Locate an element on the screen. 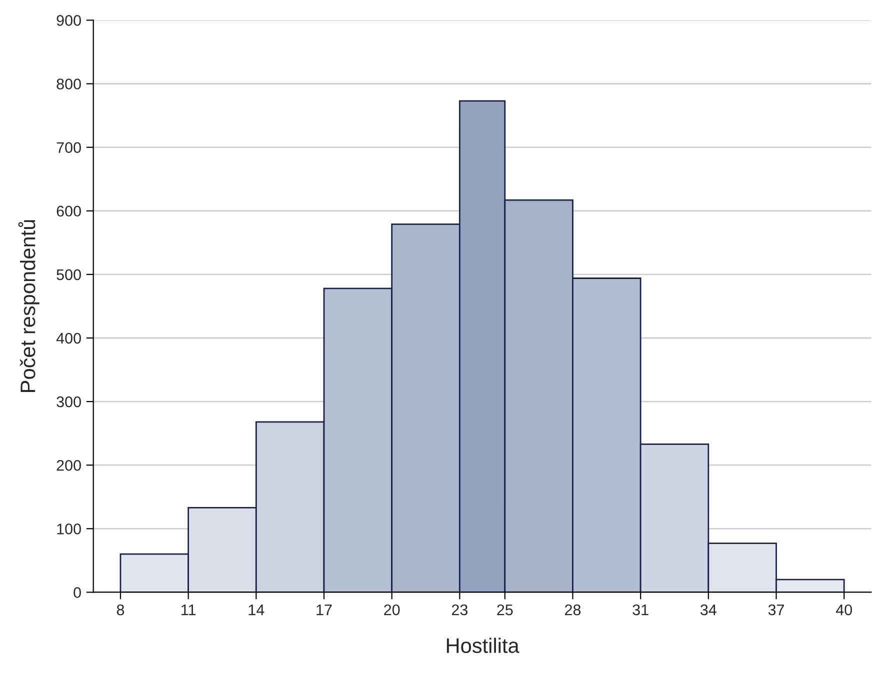 Image resolution: width=889 pixels, height=673 pixels. x-tick-label: 20 is located at coordinates (392, 610).